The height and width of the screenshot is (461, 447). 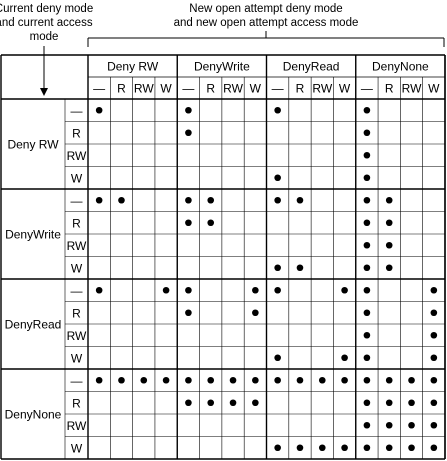 I want to click on row-group-header: DenyWrite, so click(x=33, y=235).